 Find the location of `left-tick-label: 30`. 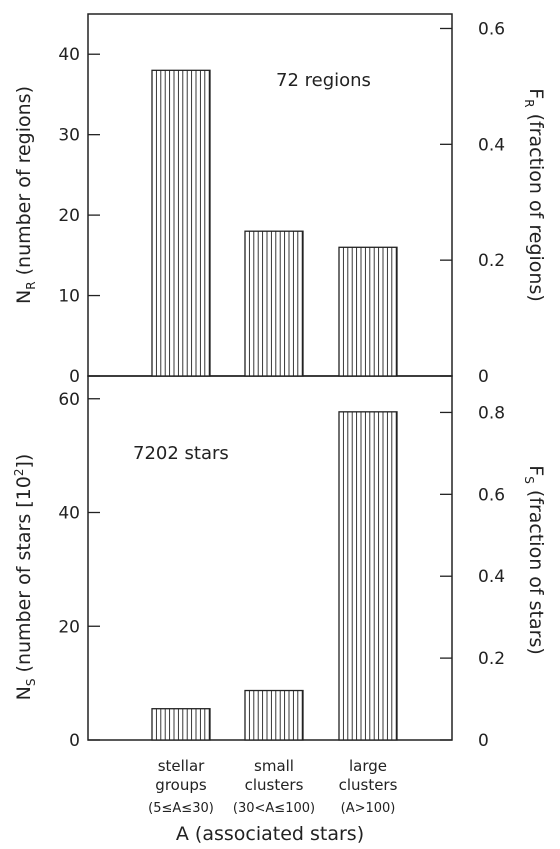

left-tick-label: 30 is located at coordinates (69, 136).